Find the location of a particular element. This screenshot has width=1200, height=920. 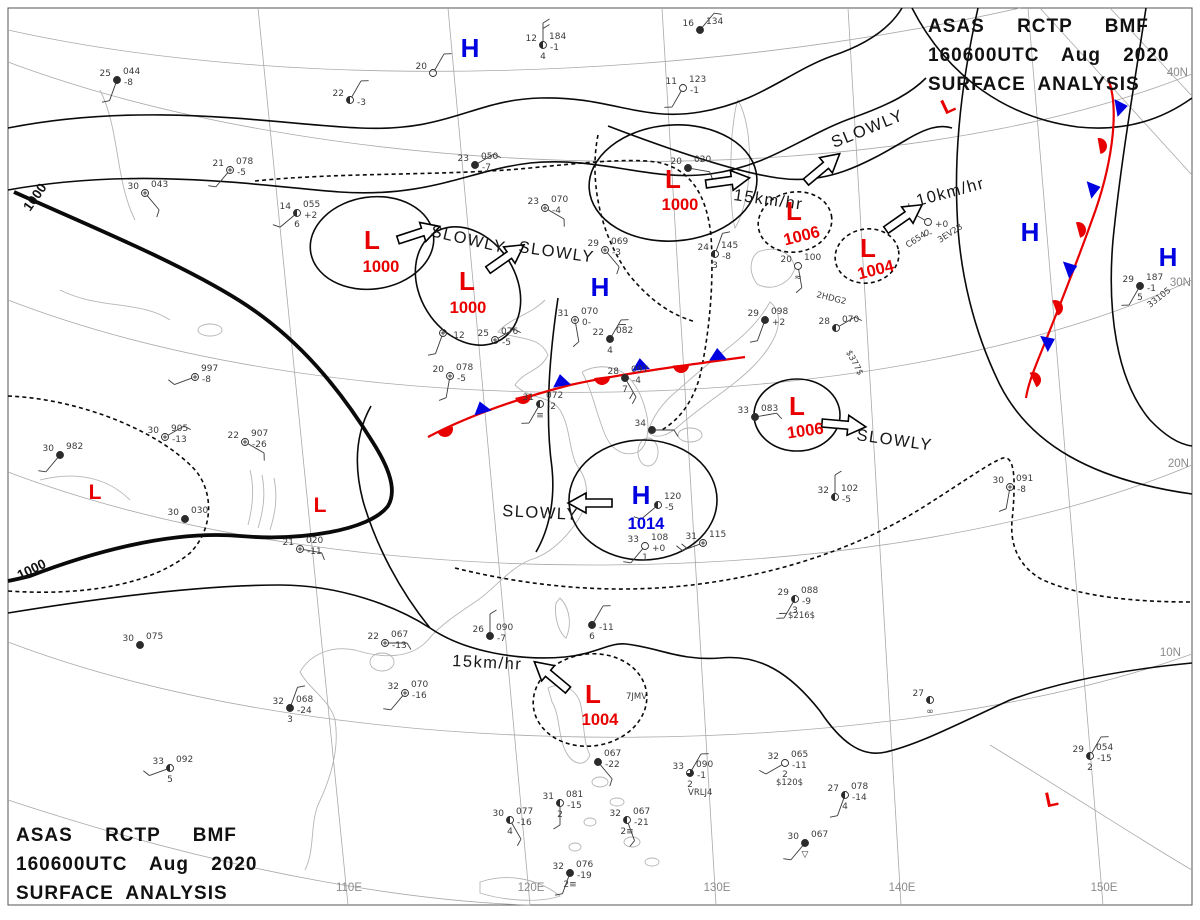

cold-front-triangle-icon is located at coordinates (1070, 270).